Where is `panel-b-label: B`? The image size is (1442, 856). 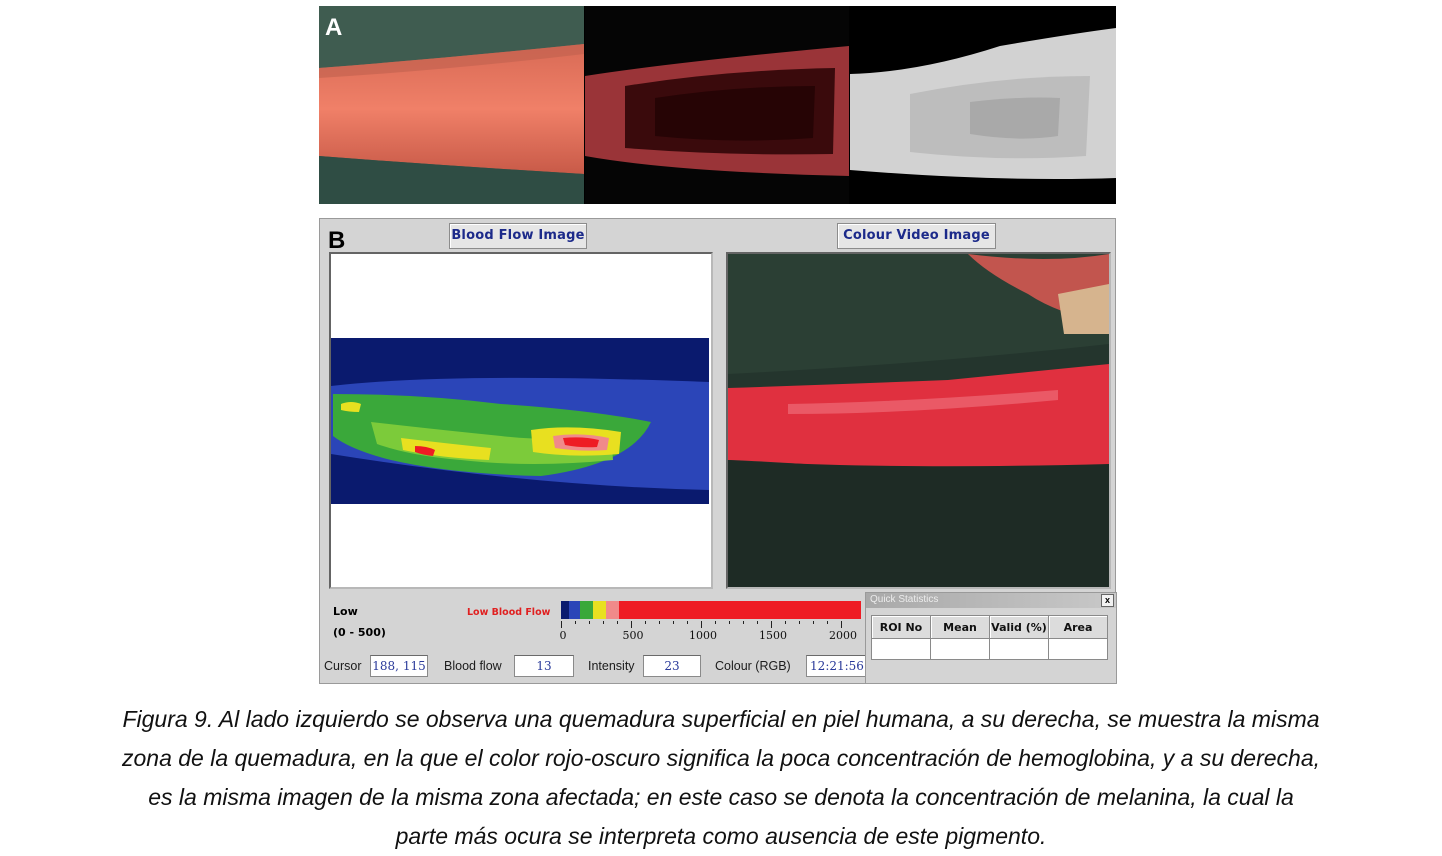
panel-b-label: B is located at coordinates (337, 240).